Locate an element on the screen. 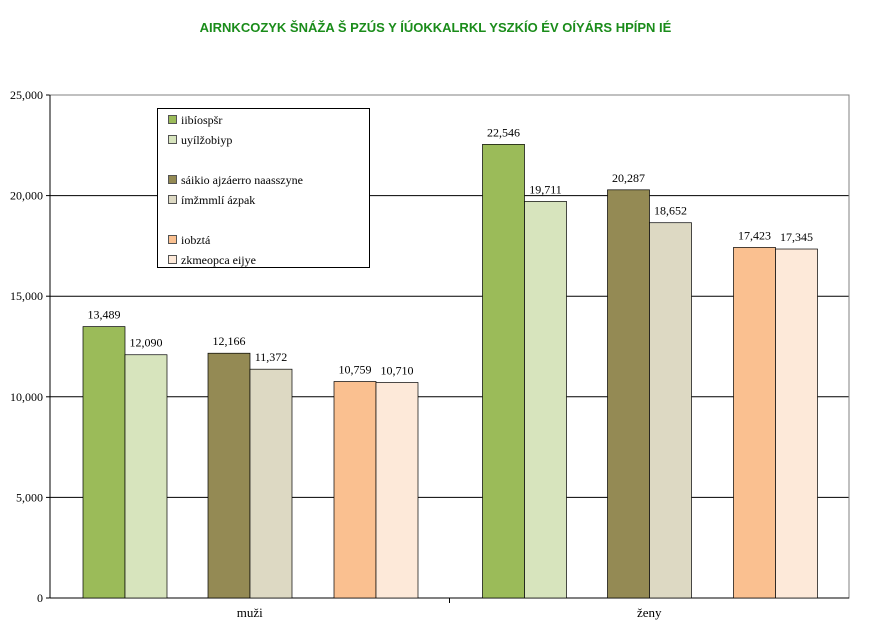 The image size is (871, 640). y-tick-label: 15,000 is located at coordinates (26, 296).